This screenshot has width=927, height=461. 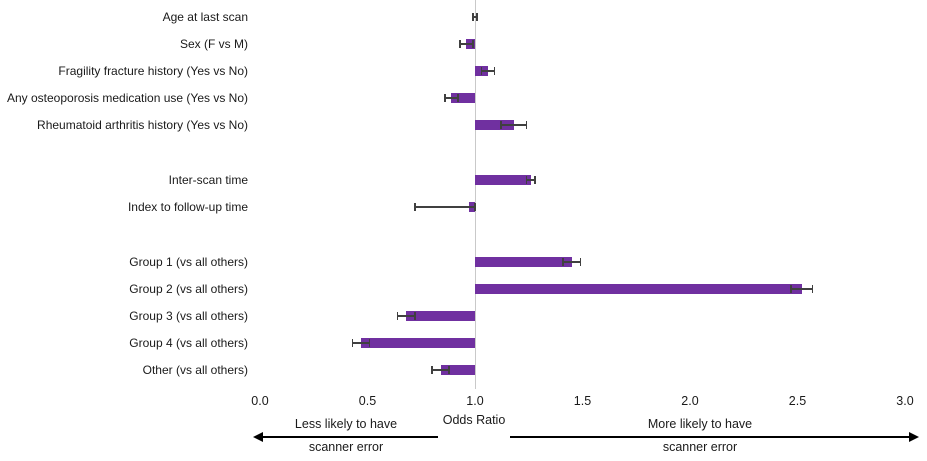 What do you see at coordinates (188, 289) in the screenshot?
I see `row-label-group-2-vs-all-others: Group 2 (vs all others)` at bounding box center [188, 289].